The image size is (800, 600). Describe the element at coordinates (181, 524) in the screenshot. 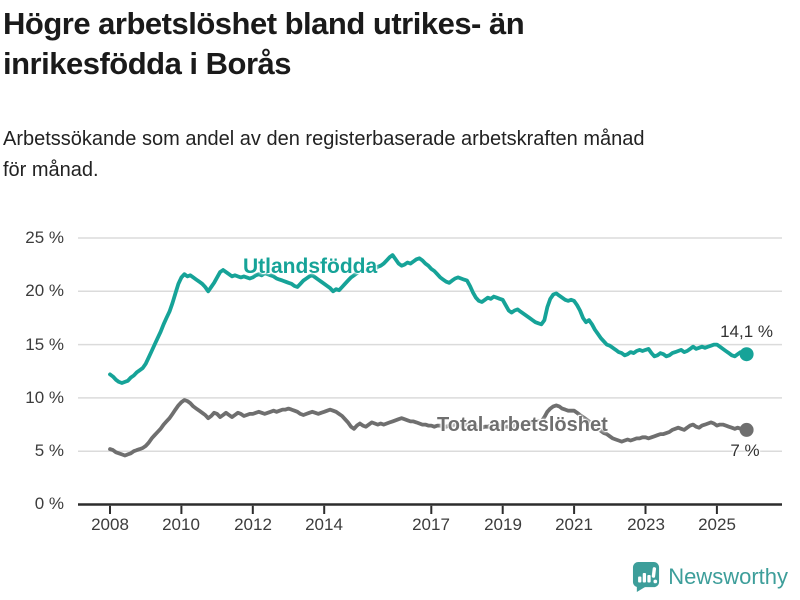

I see `x-axis-label: 2010` at that location.